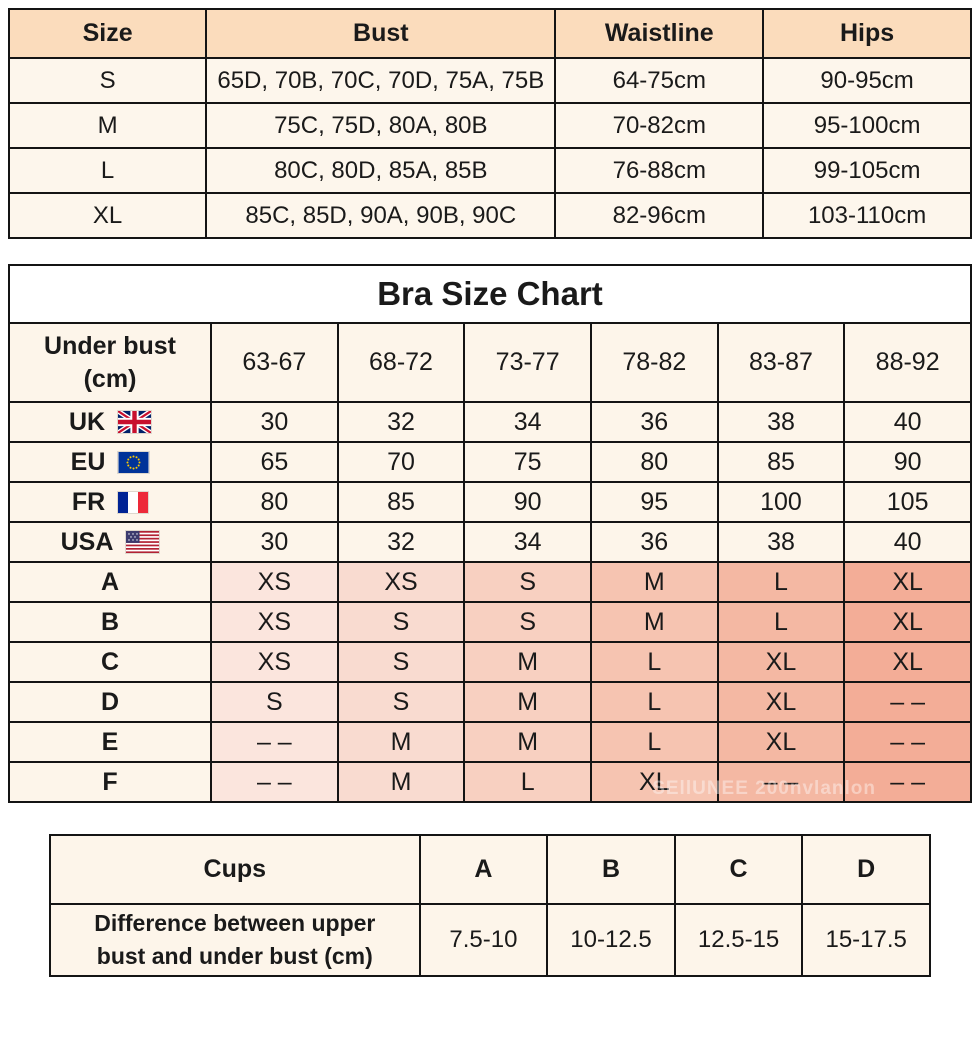 The height and width of the screenshot is (1061, 980). Describe the element at coordinates (87, 541) in the screenshot. I see `region-label: USA` at that location.